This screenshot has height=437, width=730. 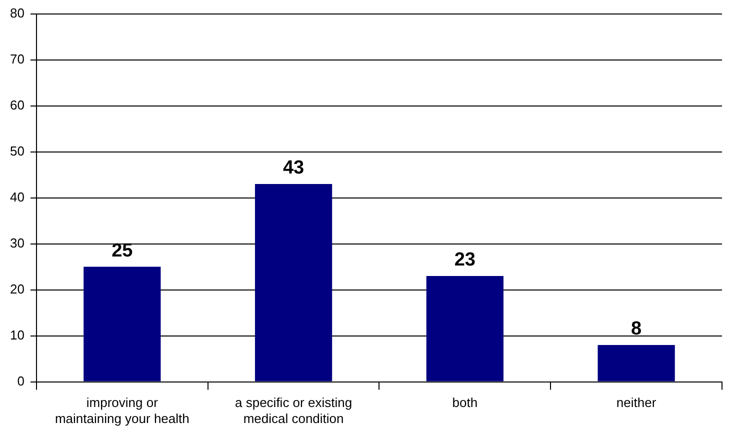 What do you see at coordinates (17, 334) in the screenshot?
I see `y-tick-label: 10` at bounding box center [17, 334].